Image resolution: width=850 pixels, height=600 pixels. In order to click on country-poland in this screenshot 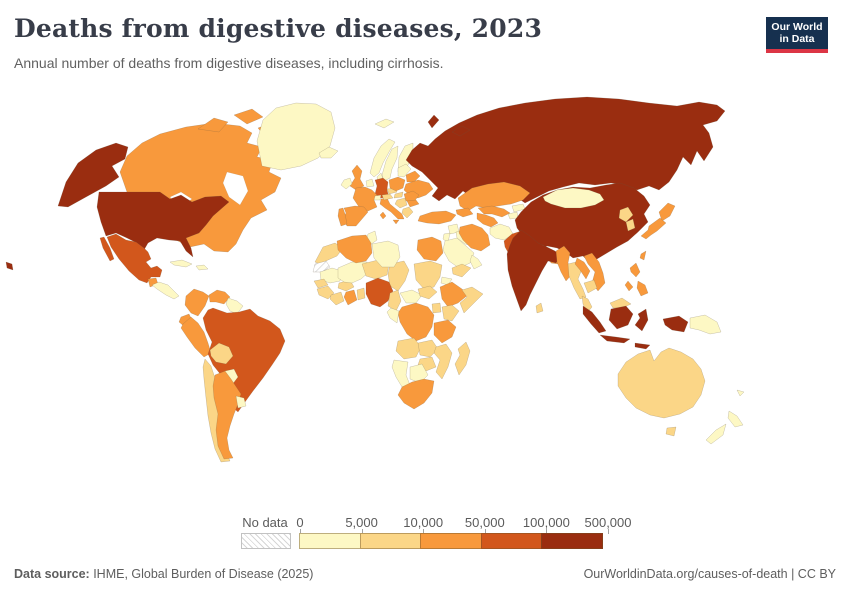, I will do `click(397, 184)`.